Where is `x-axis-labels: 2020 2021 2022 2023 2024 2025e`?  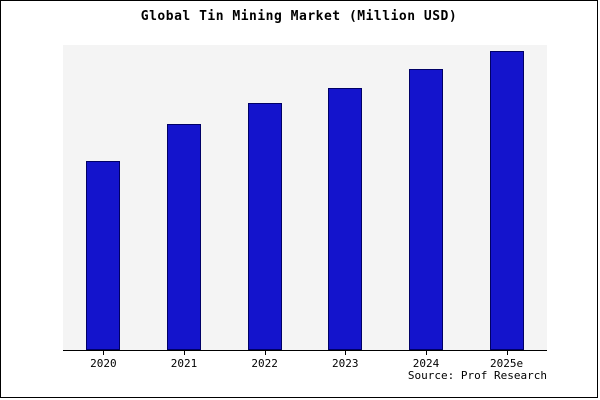 x-axis-labels: 2020 2021 2022 2023 2024 2025e is located at coordinates (305, 360).